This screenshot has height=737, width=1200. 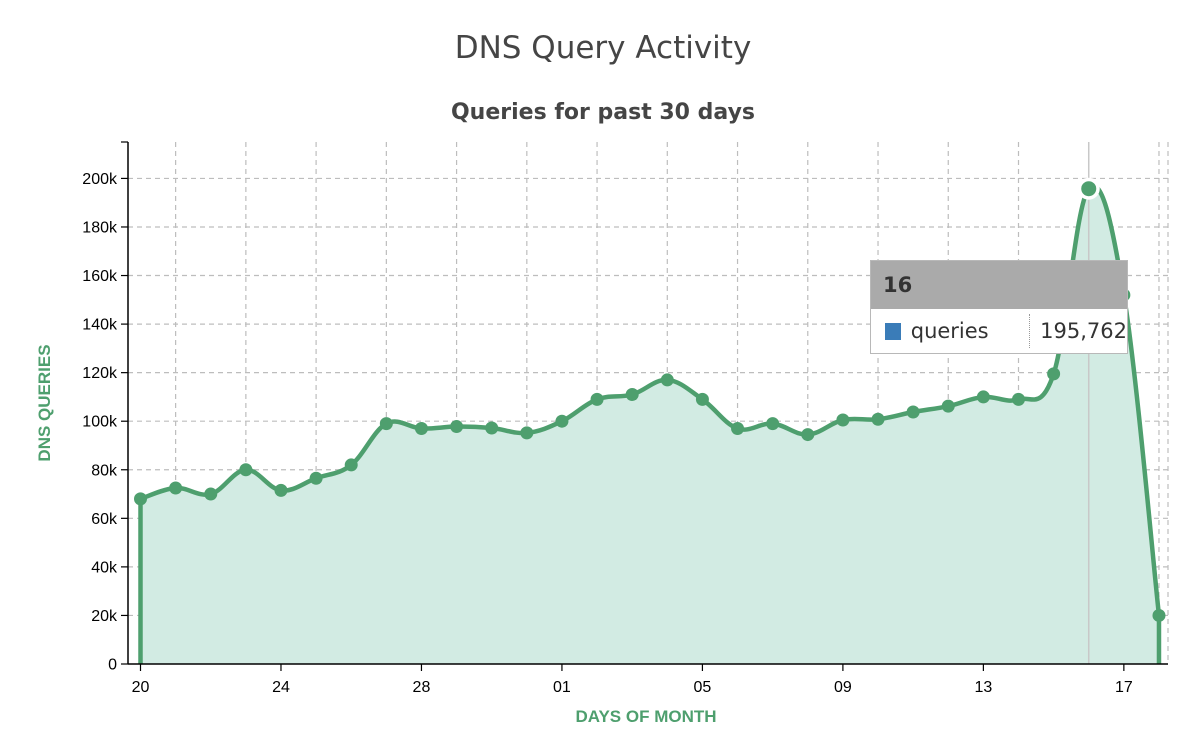 I want to click on y-tick-label: 60k, so click(x=104, y=519).